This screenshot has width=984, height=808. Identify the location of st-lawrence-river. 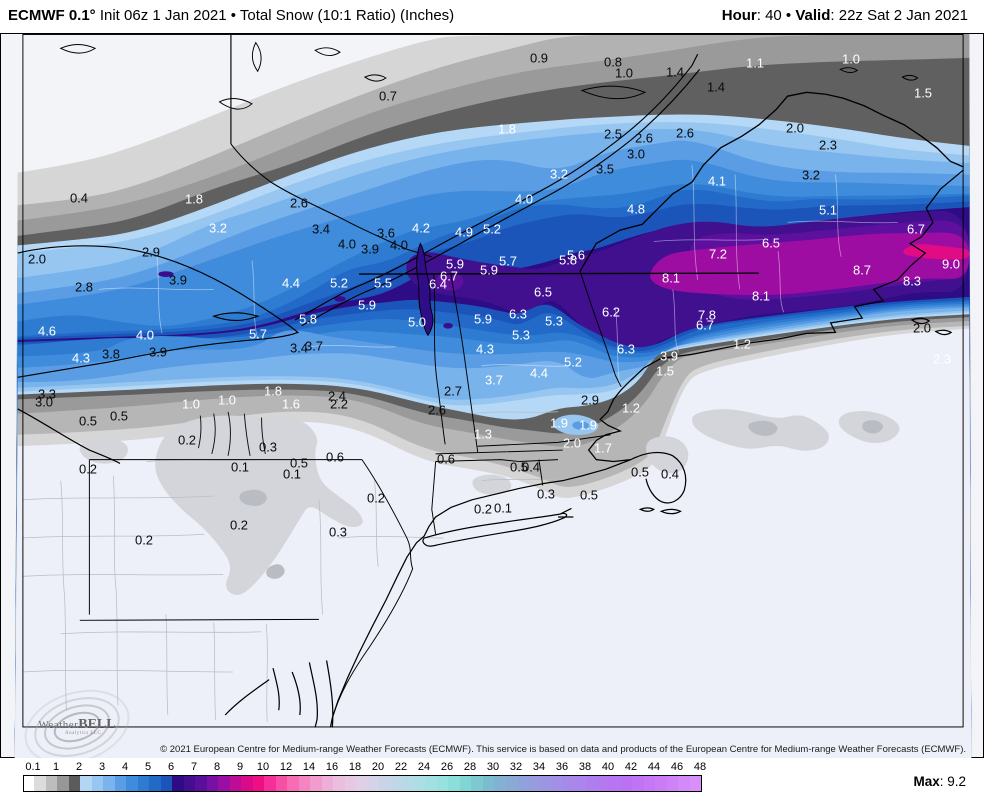
(497, 190).